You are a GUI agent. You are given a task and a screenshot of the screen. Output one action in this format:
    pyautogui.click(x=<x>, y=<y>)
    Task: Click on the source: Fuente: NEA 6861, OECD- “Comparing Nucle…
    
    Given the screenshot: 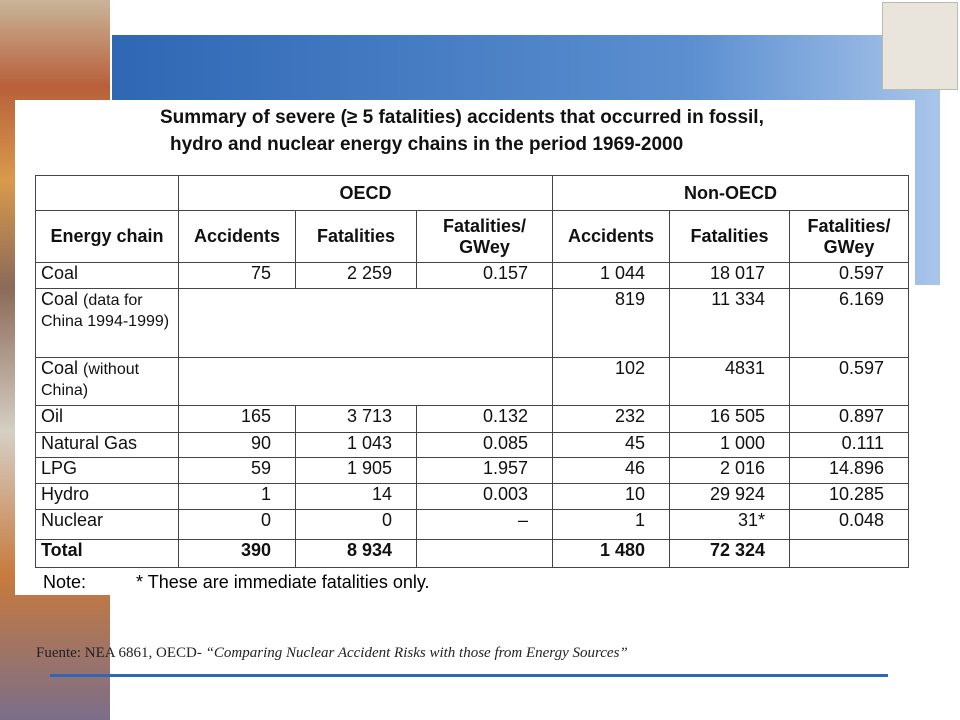 What is the action you would take?
    pyautogui.click(x=332, y=653)
    